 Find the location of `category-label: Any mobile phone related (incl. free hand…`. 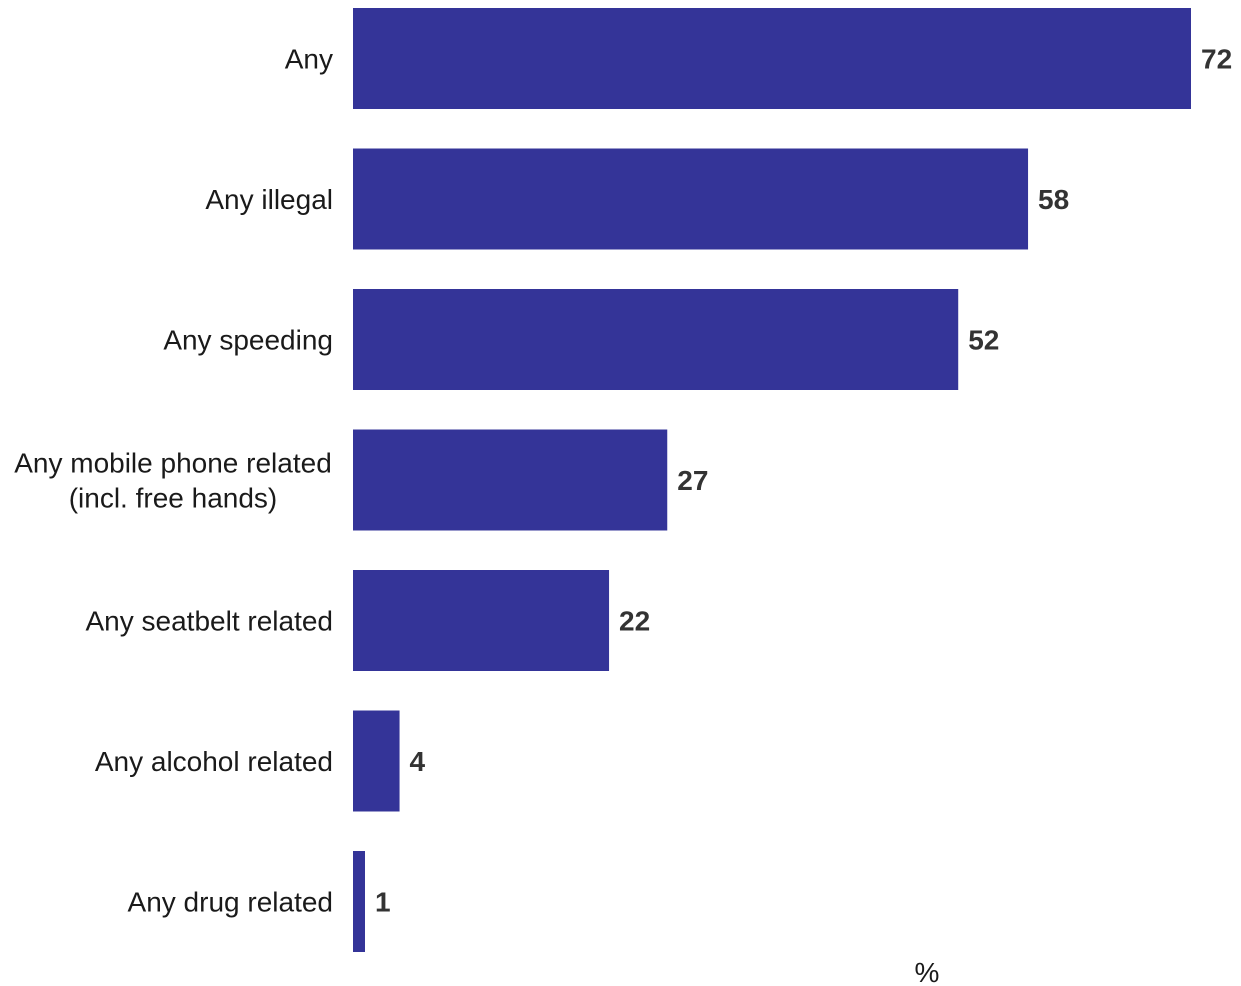

category-label: Any mobile phone related (incl. free hand… is located at coordinates (173, 481).